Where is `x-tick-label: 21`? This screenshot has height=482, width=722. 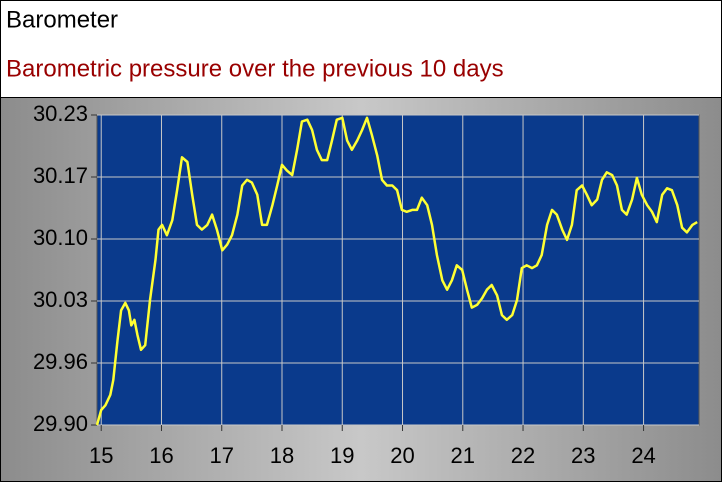 x-tick-label: 21 is located at coordinates (463, 455).